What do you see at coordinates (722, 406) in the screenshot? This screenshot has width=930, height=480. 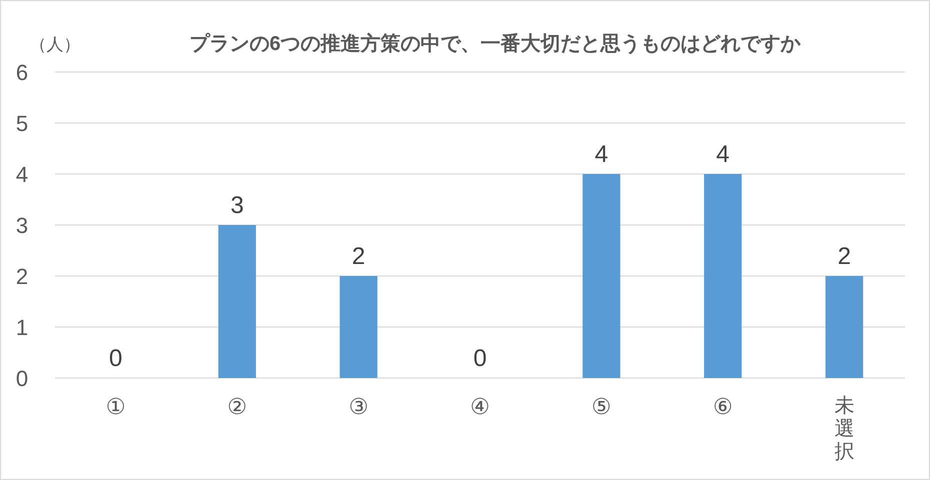 I see `x-tick-label: ⑥` at bounding box center [722, 406].